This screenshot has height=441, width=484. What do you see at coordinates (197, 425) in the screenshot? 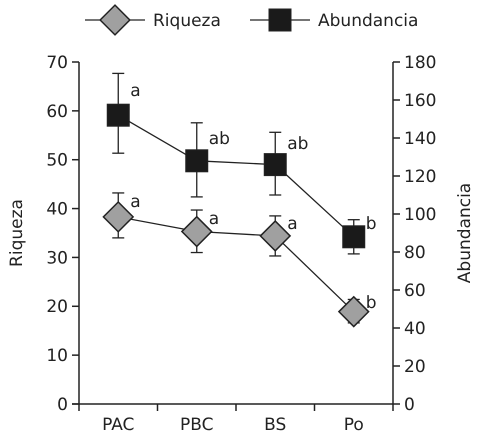
I see `x-tick-label: PBC` at bounding box center [197, 425].